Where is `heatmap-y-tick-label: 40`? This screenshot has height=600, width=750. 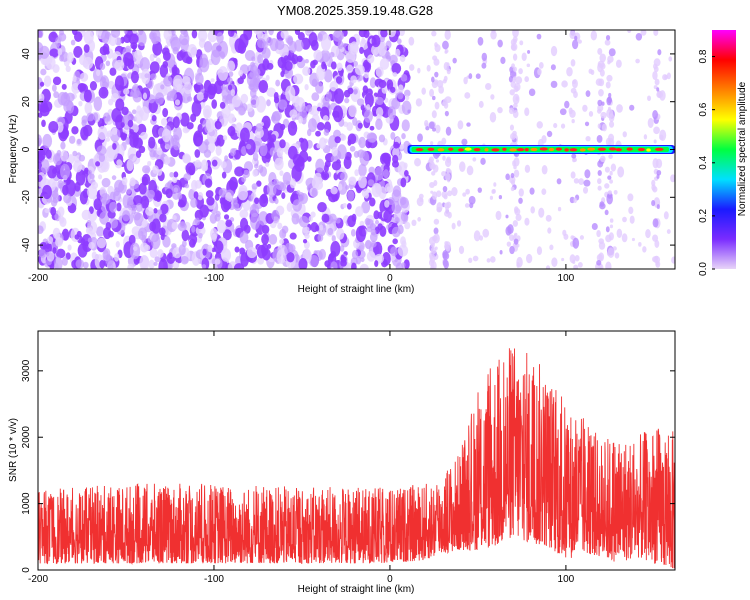 heatmap-y-tick-label: 40 is located at coordinates (26, 54).